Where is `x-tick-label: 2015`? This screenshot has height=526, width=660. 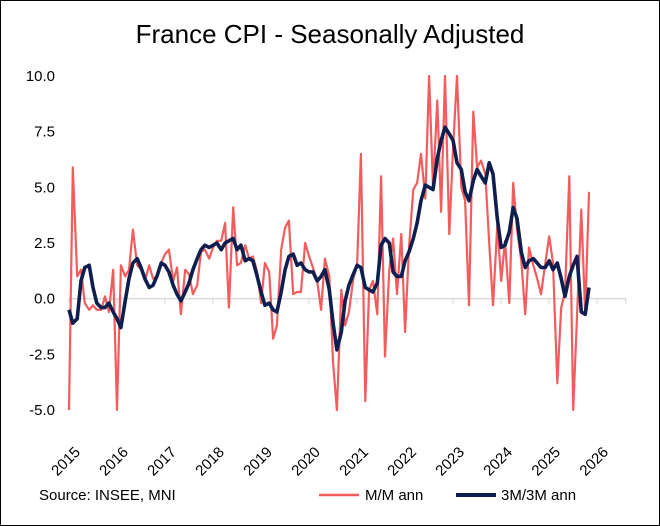 x-tick-label: 2015 is located at coordinates (66, 462).